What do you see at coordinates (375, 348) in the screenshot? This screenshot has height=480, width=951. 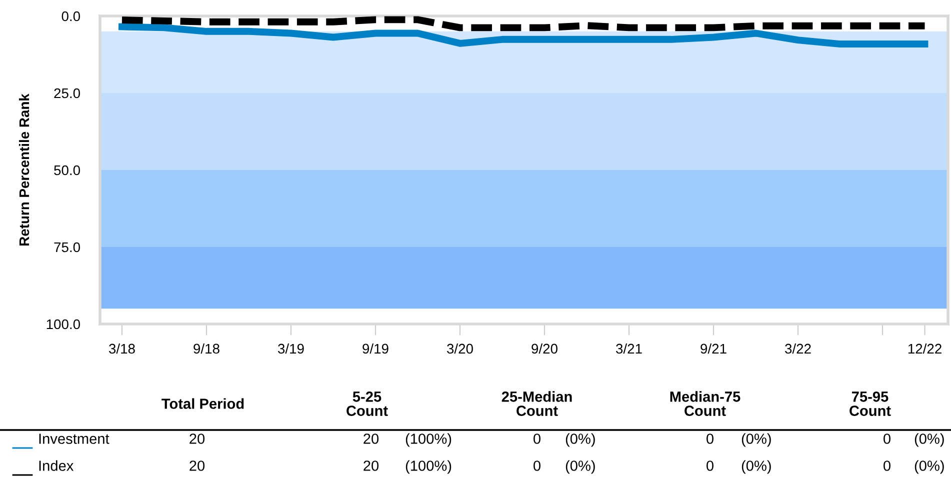 I see `x-tick-label: 9/19` at bounding box center [375, 348].